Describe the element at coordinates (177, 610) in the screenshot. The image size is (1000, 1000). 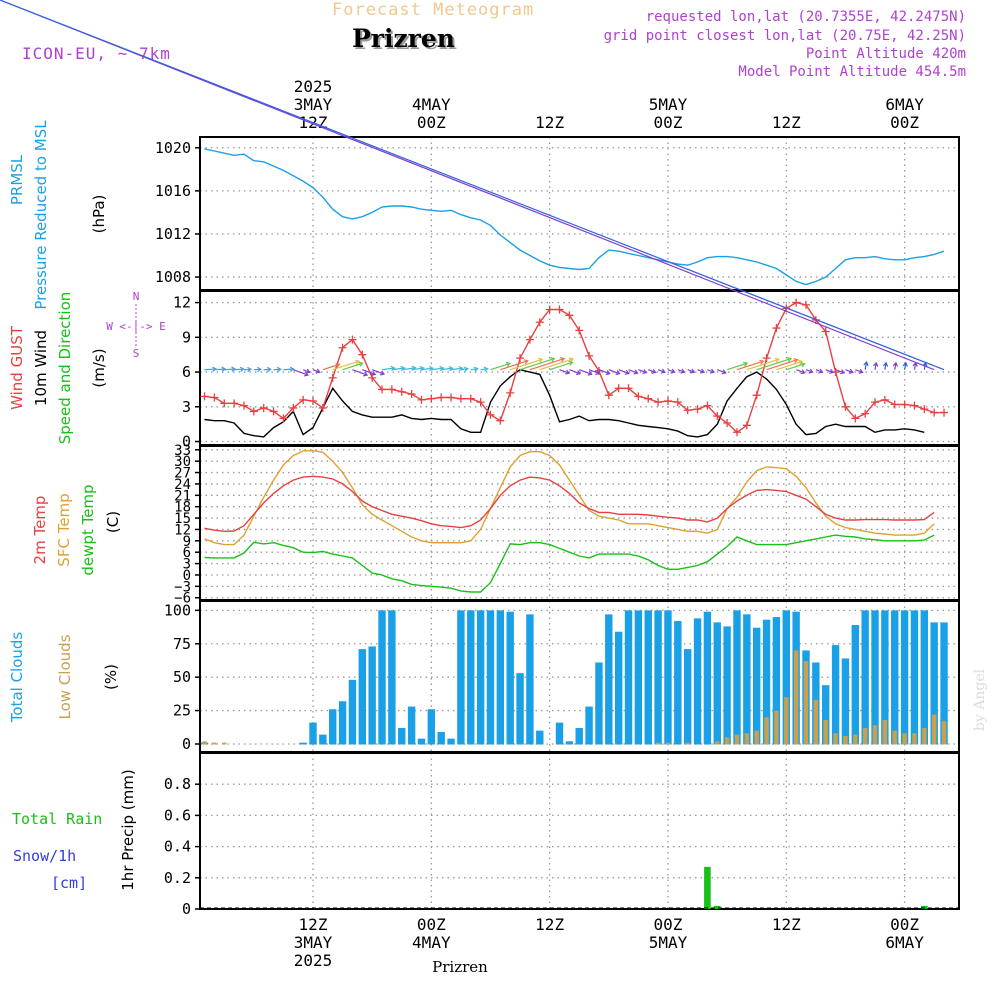
I see `y-tick-label-clouds: 100` at that location.